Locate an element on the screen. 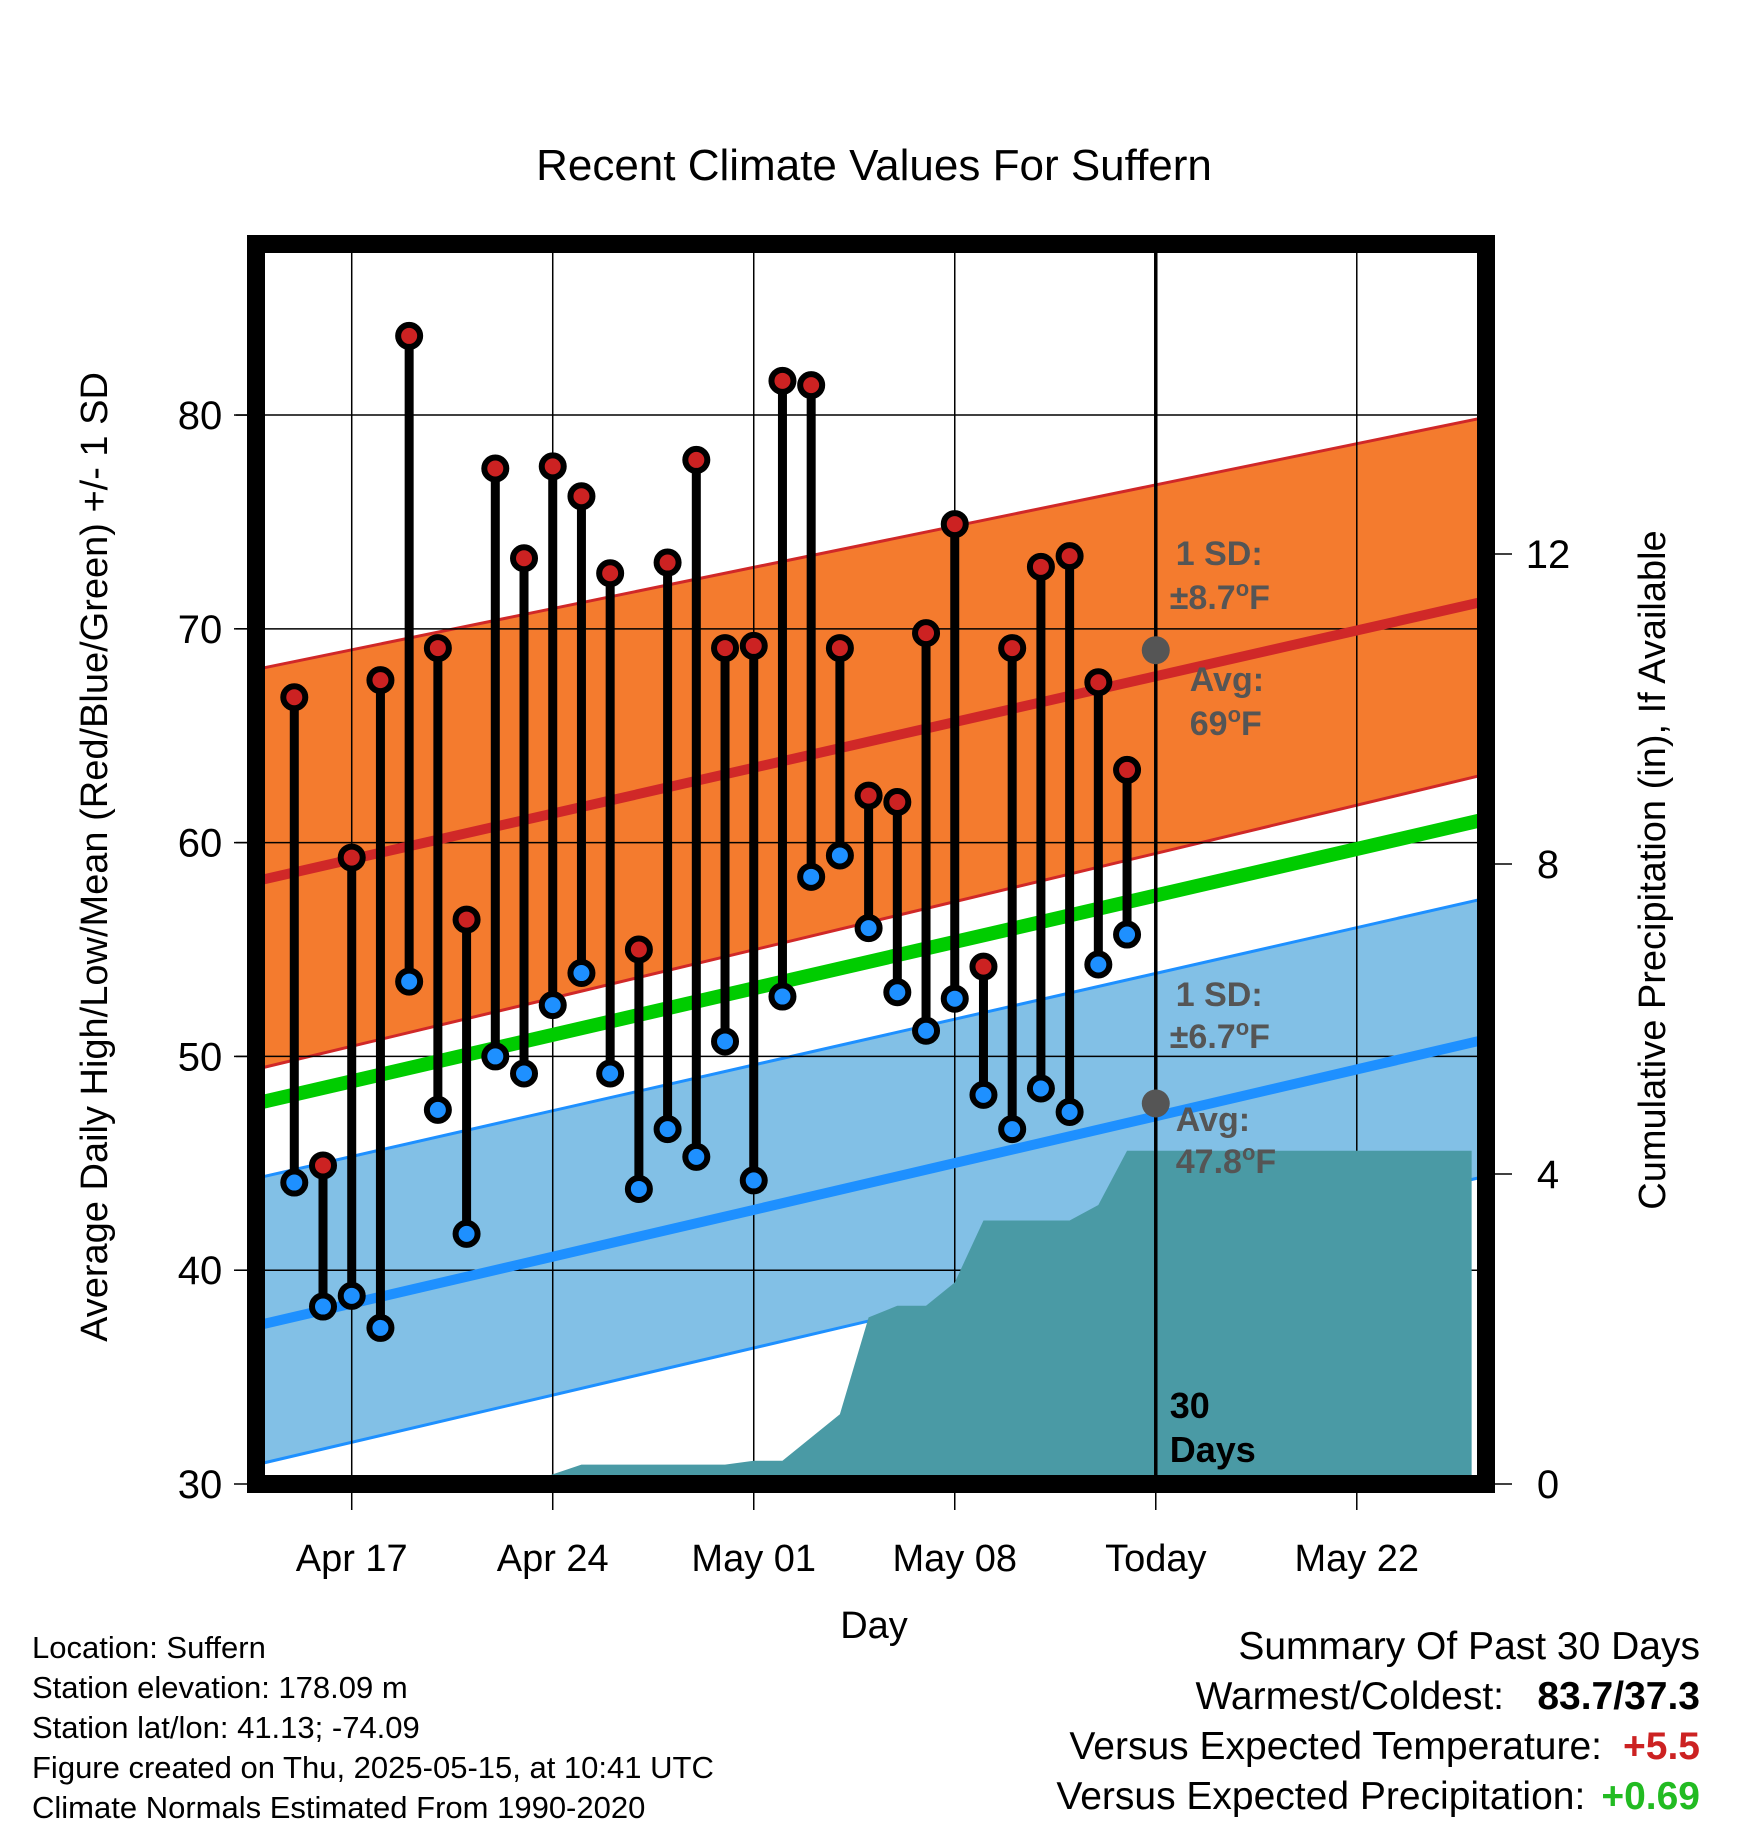 The width and height of the screenshot is (1748, 1828). precip-area is located at coordinates (998, 1317).